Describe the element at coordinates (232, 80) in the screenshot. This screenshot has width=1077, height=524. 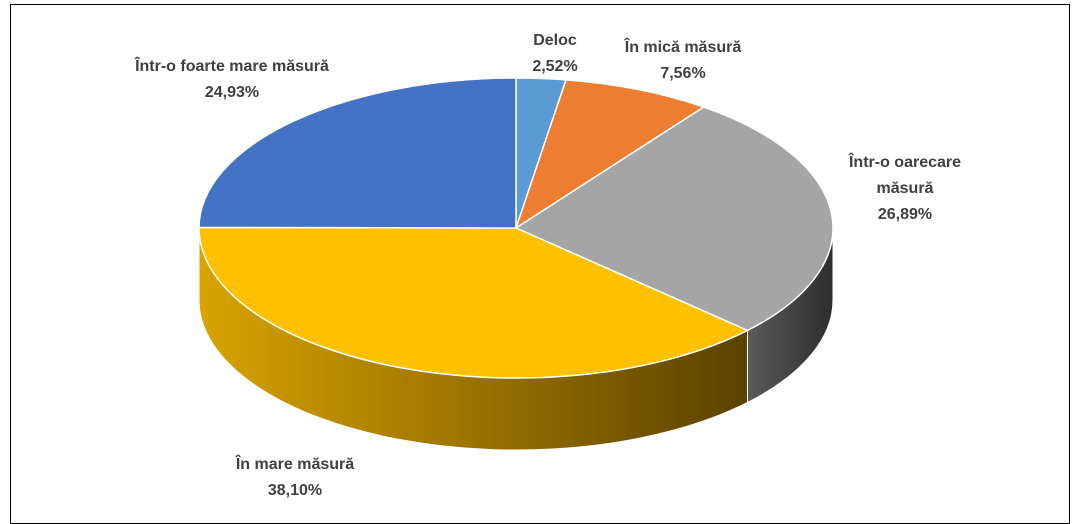
I see `data-label: Într-o foarte mare măsură 24,93%` at that location.